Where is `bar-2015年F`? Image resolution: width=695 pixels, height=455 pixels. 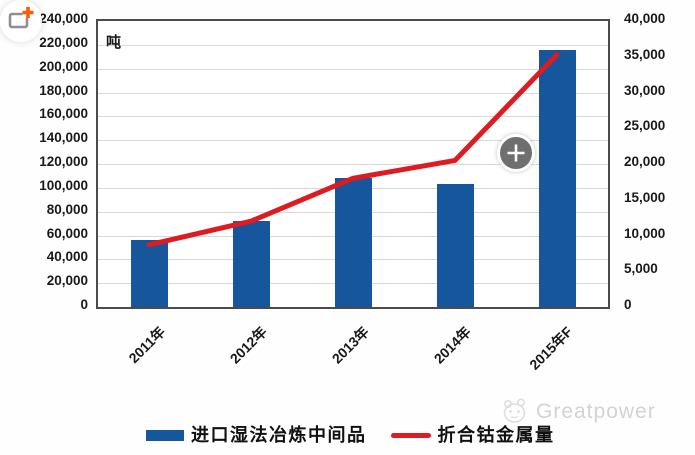
bar-2015年F is located at coordinates (557, 178).